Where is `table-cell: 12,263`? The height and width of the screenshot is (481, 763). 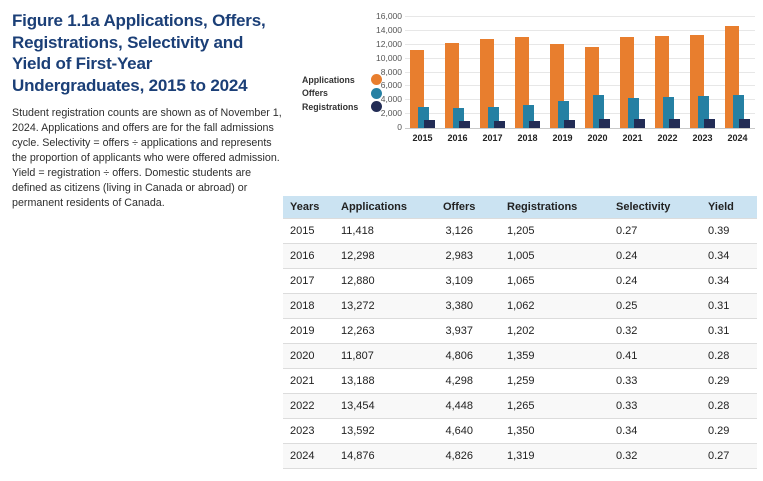
table-cell: 12,263 is located at coordinates (389, 331).